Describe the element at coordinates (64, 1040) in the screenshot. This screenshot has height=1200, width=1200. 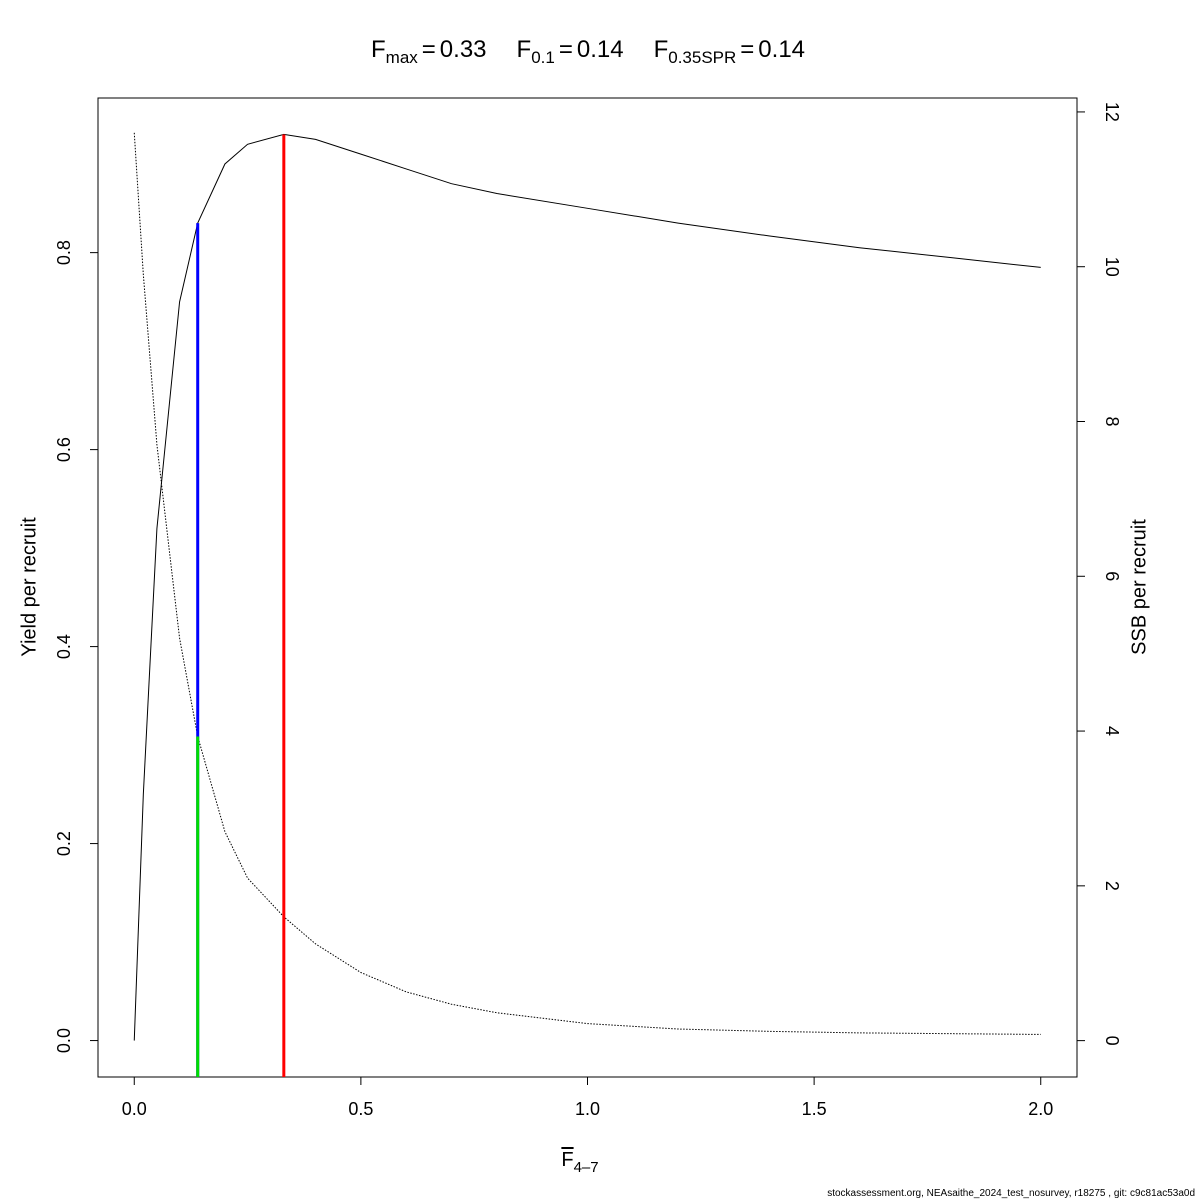
I see `y-tick-label: 0.0` at that location.